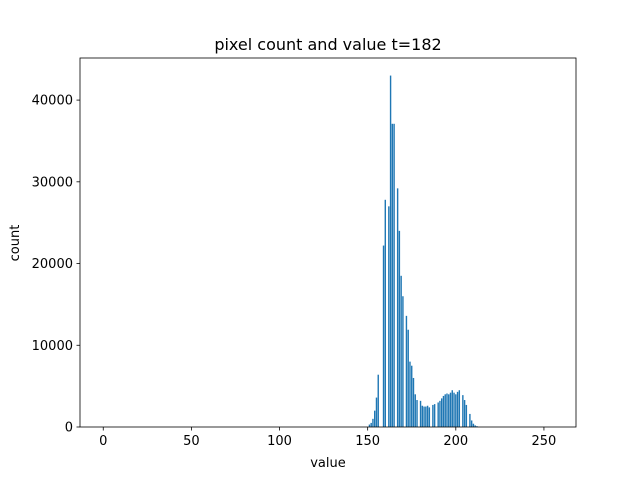 Image resolution: width=640 pixels, height=480 pixels. I want to click on y-tick-label: 10000, so click(52, 346).